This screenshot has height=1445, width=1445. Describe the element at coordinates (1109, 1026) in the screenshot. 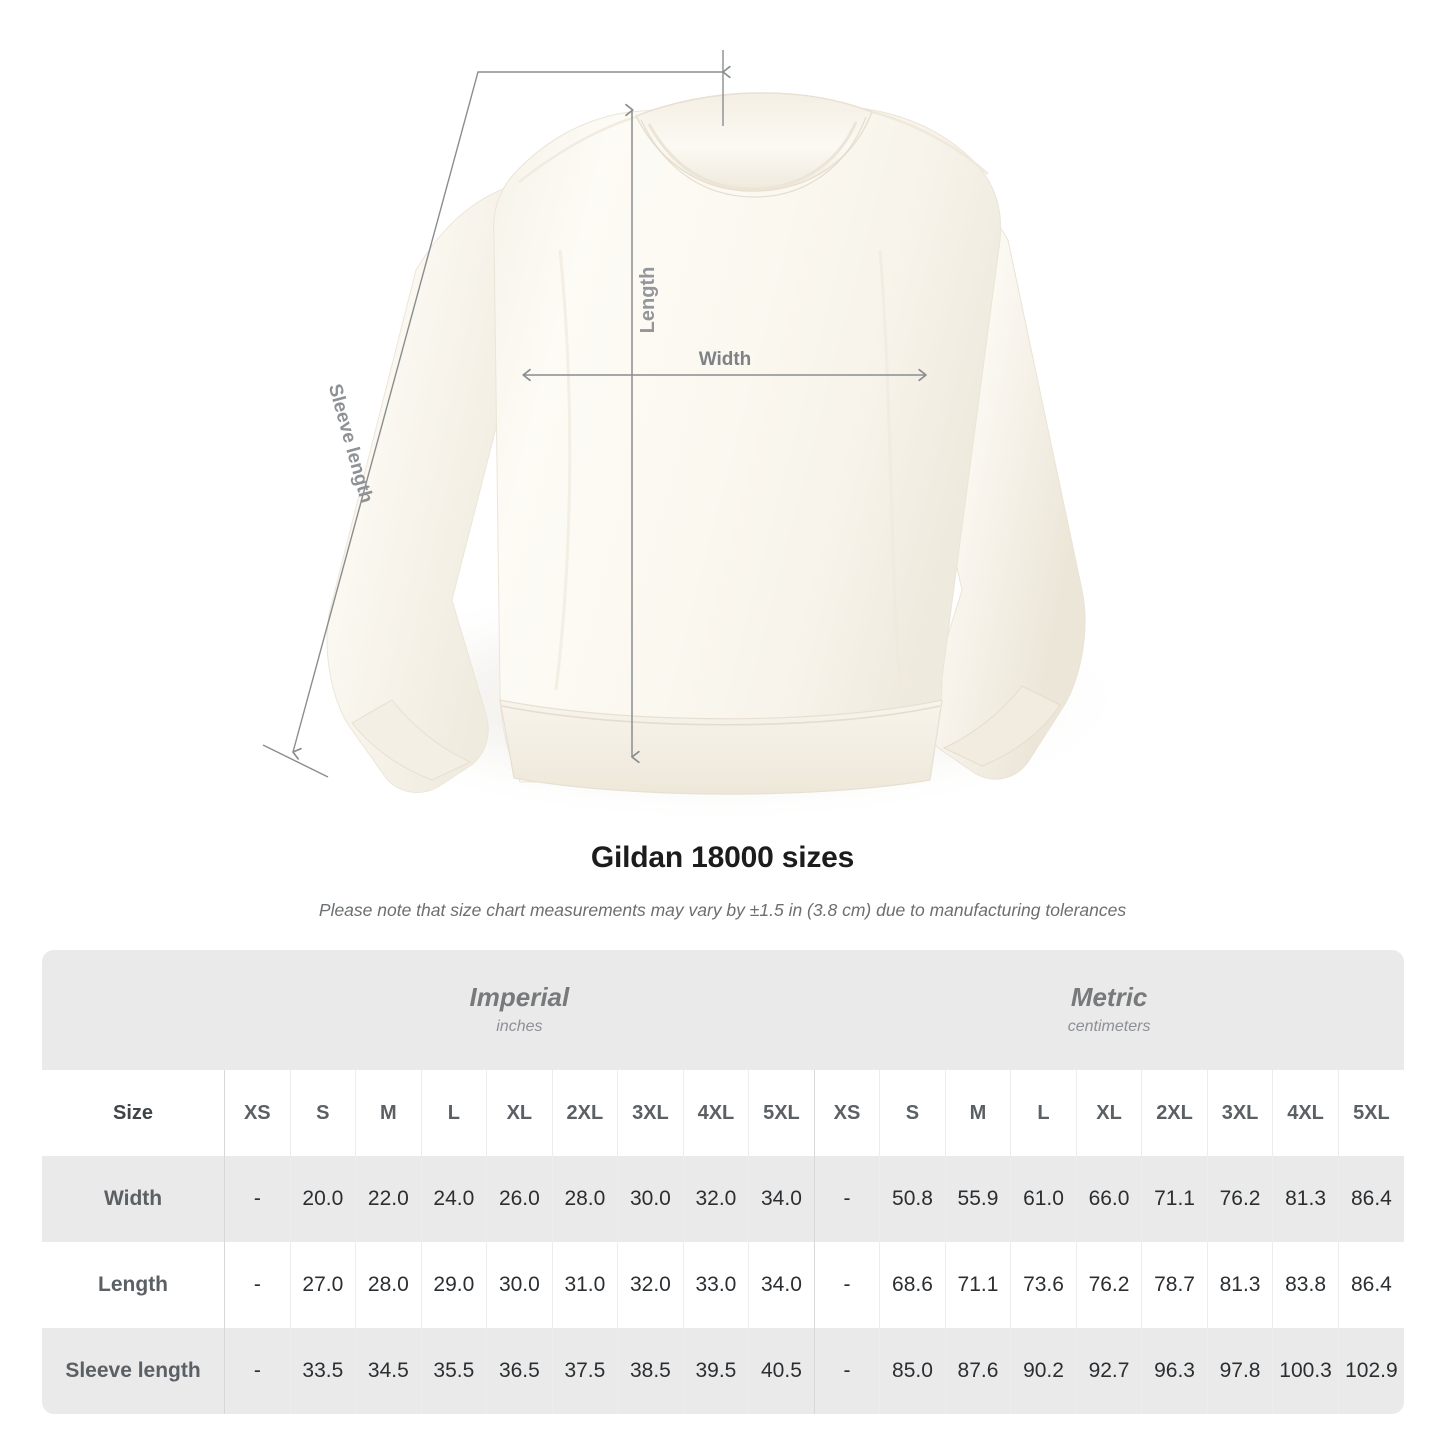

I see `unit-sub-metric: centimeters` at that location.